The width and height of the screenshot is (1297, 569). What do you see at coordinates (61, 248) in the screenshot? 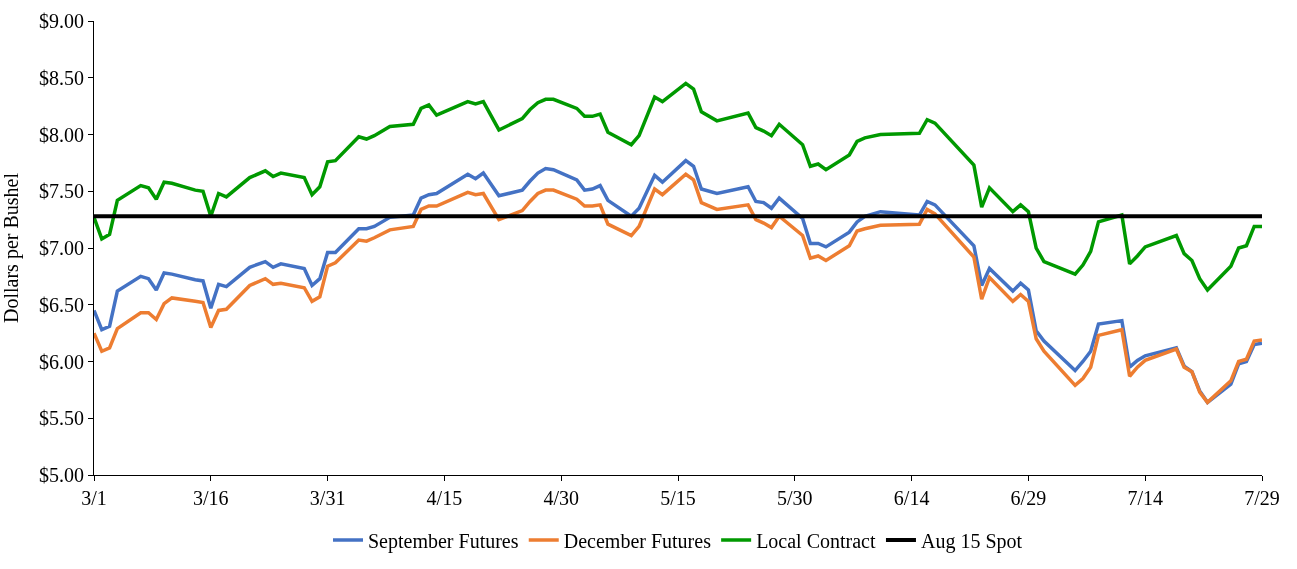
I see `y-tick-label: $7.00` at bounding box center [61, 248].